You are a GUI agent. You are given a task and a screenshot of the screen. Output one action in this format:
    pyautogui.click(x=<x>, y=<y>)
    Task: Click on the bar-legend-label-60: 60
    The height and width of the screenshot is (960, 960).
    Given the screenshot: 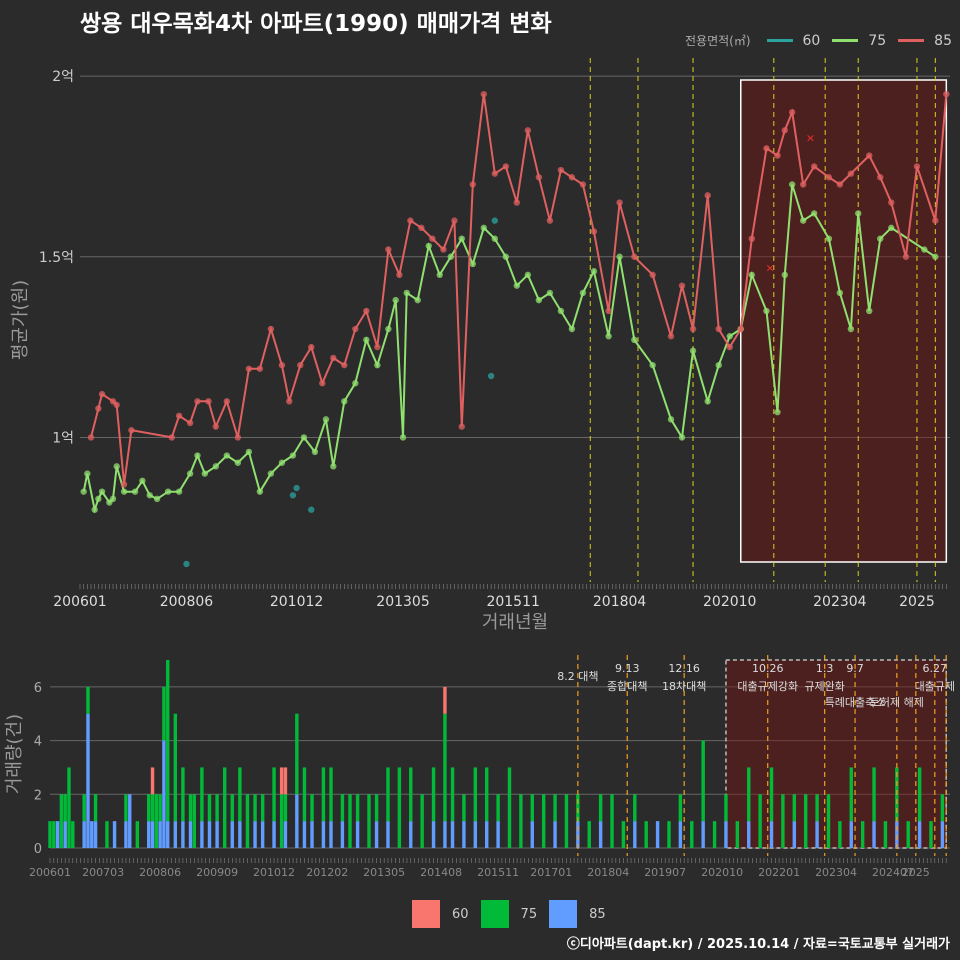 What is the action you would take?
    pyautogui.click(x=460, y=914)
    